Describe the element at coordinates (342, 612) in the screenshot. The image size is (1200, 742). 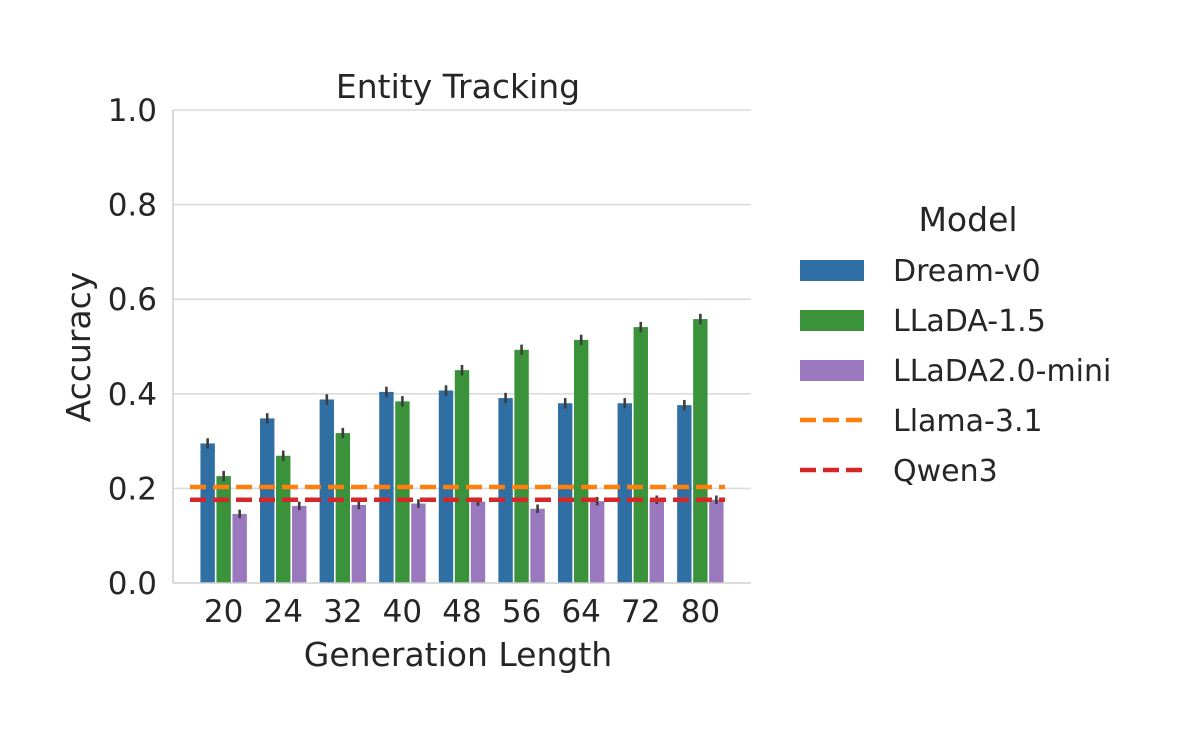
I see `x-tick-label: 32` at that location.